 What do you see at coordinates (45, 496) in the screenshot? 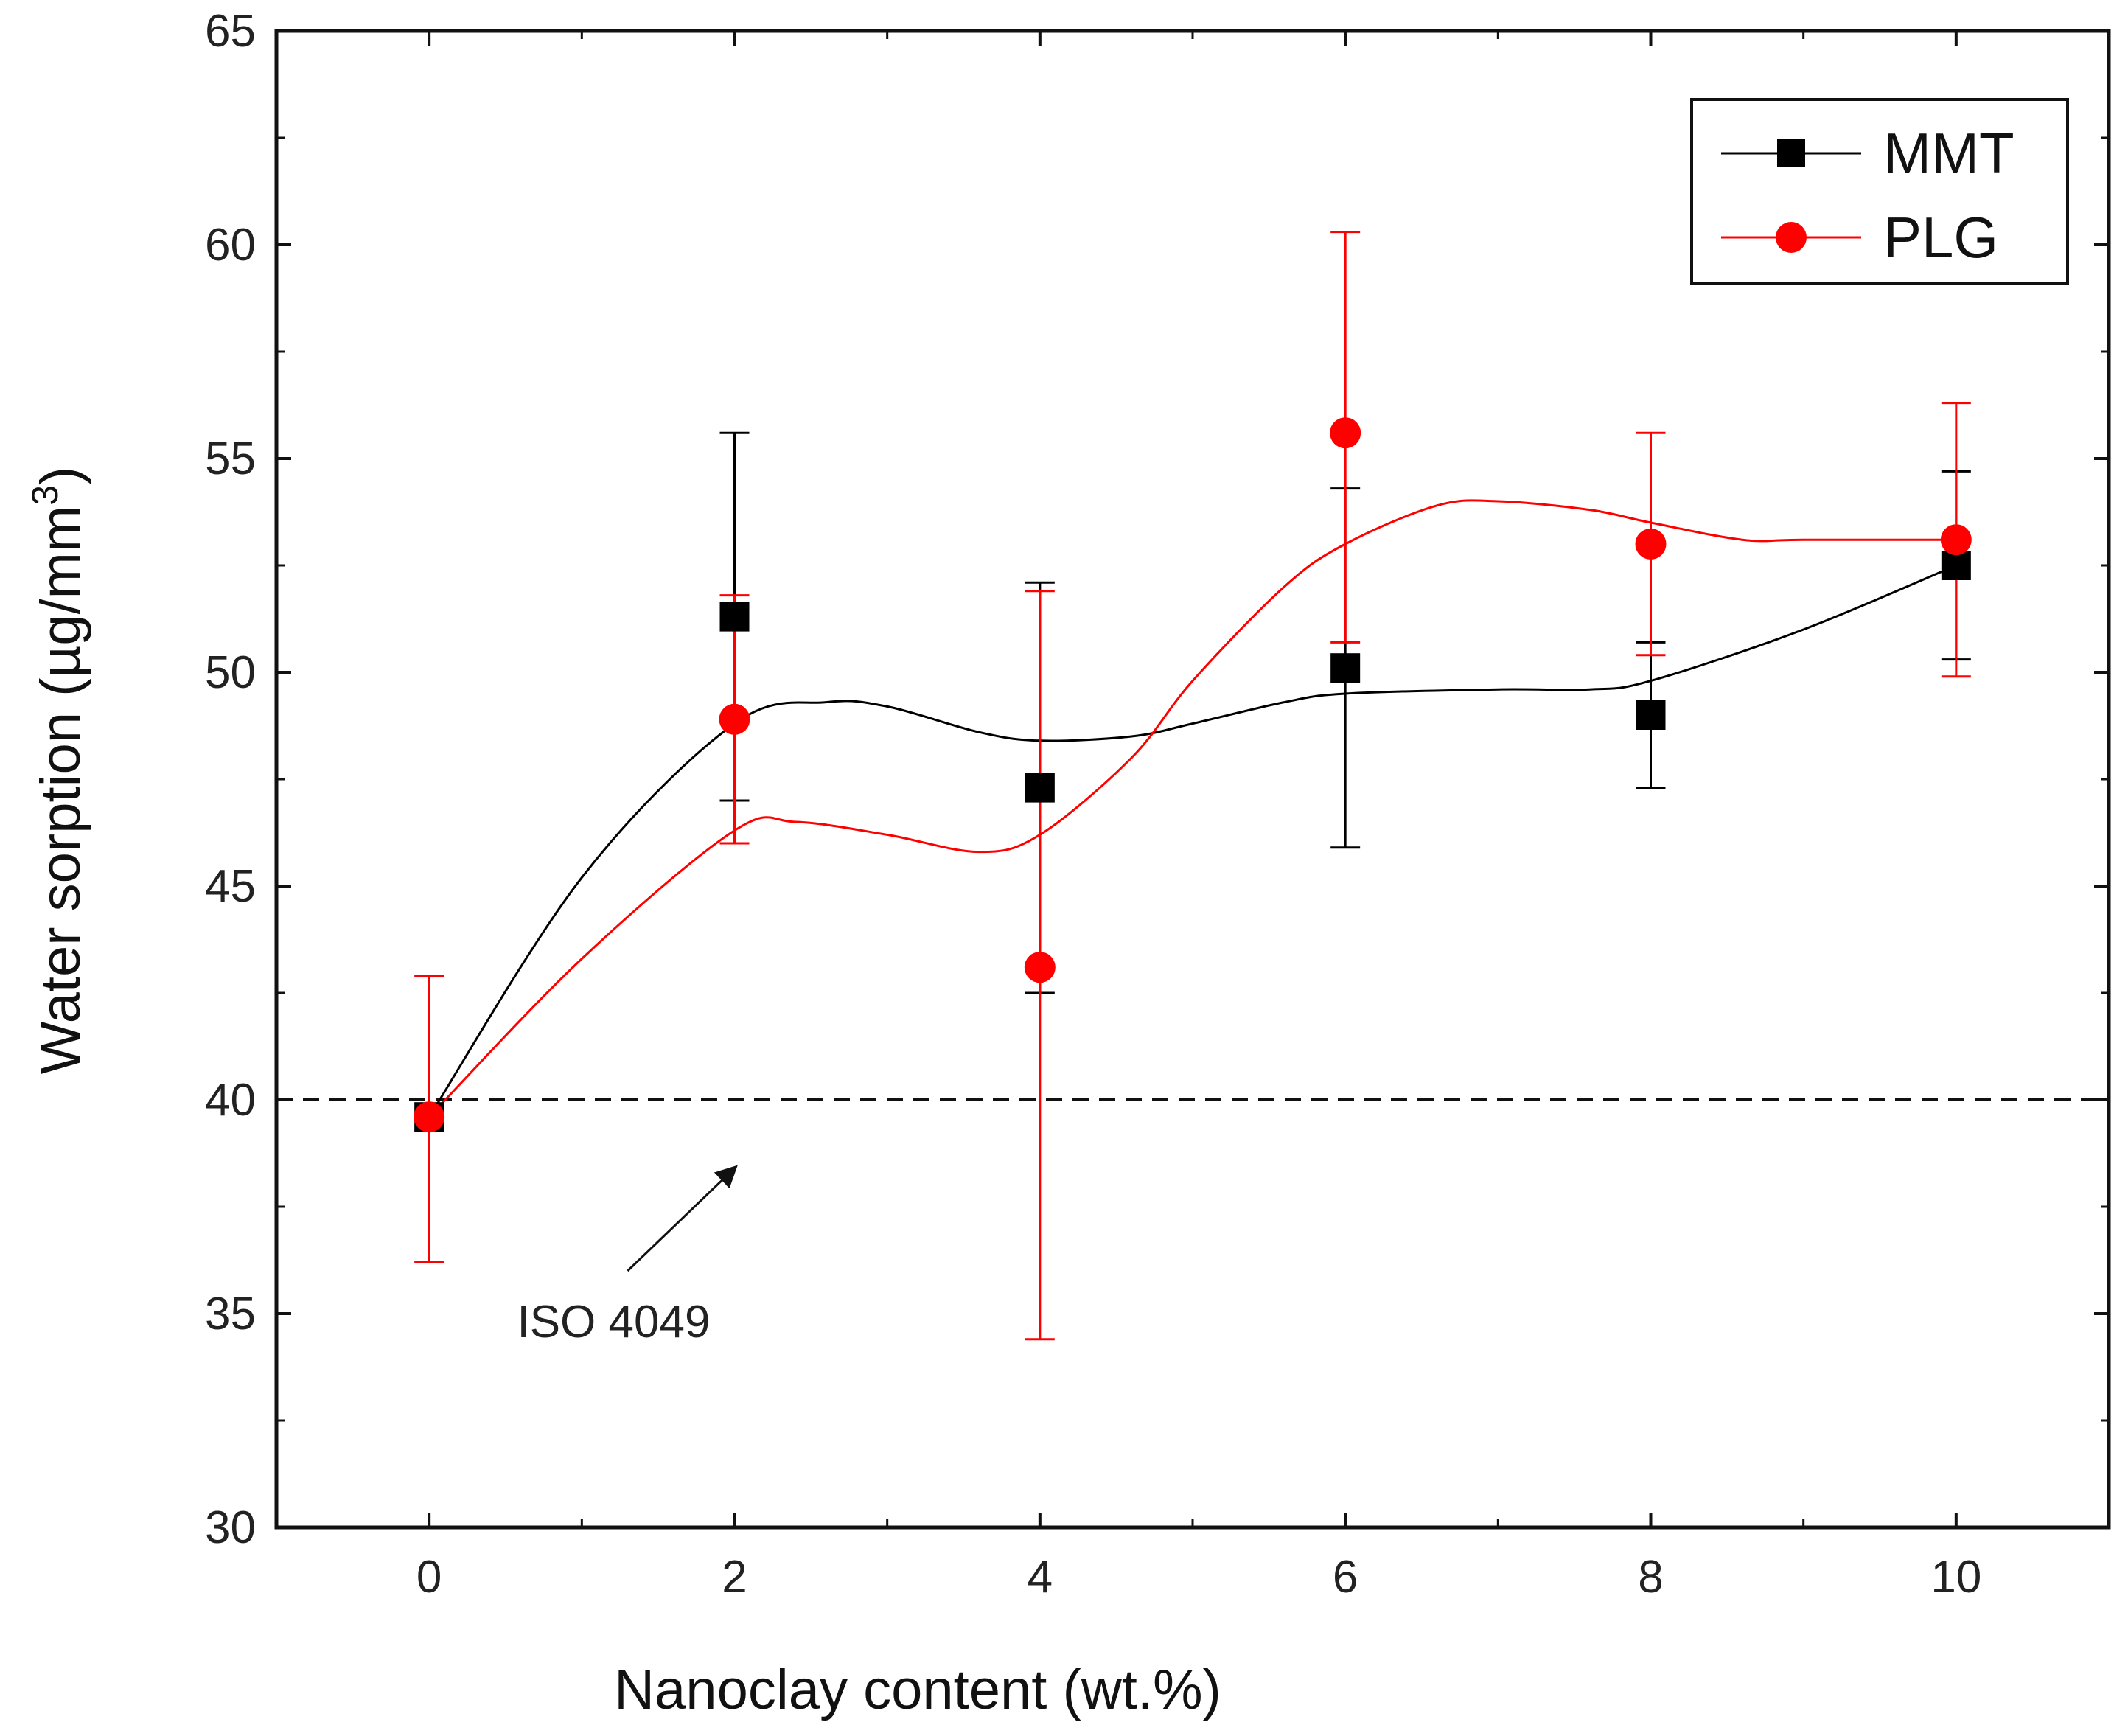
I see `y-axis-title-superscript: 3` at bounding box center [45, 496].